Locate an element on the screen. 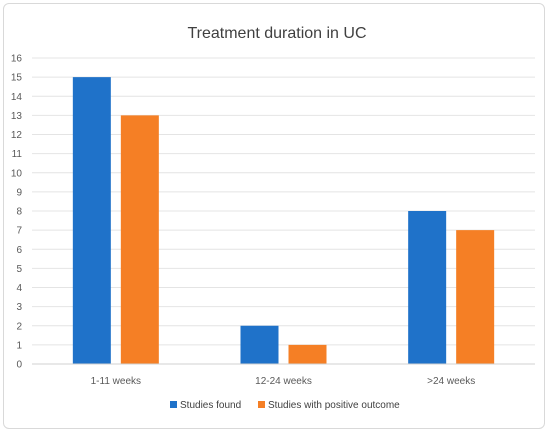  y-tick-label: 10 is located at coordinates (17, 173).